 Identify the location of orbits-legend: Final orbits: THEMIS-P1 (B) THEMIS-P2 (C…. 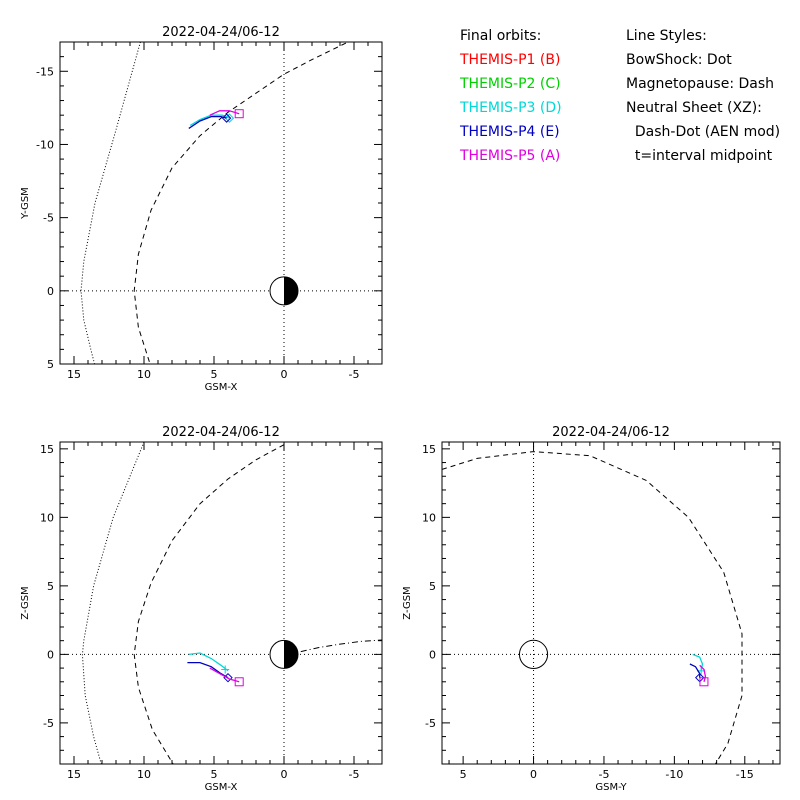
(511, 96).